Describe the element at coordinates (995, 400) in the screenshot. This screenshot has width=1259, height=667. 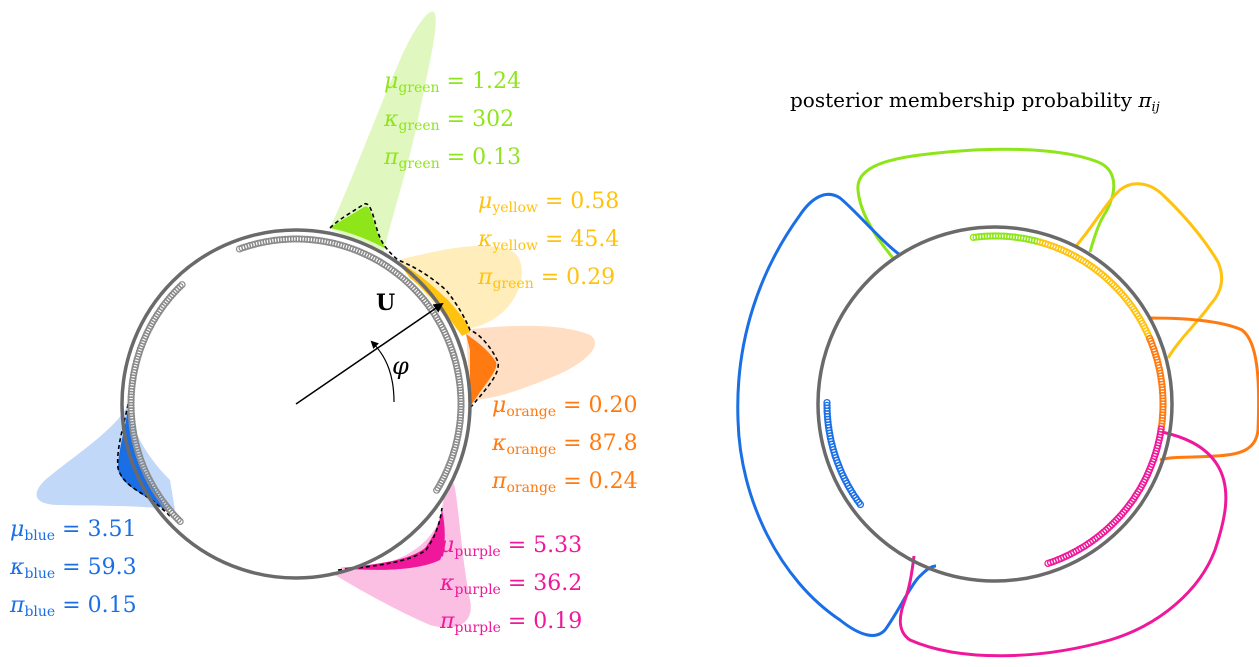
I see `right-data-points` at that location.